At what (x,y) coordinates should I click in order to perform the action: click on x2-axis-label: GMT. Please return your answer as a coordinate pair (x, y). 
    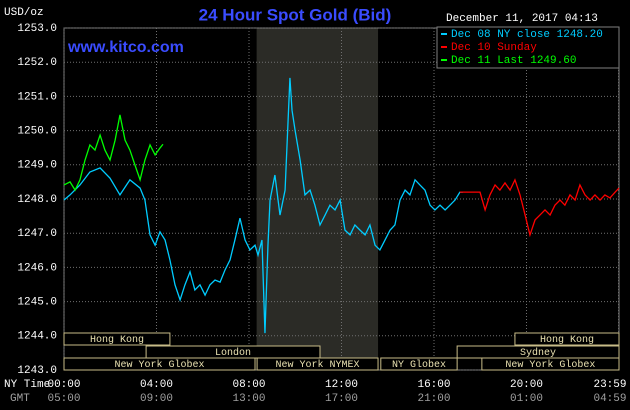
    Looking at the image, I should click on (20, 399).